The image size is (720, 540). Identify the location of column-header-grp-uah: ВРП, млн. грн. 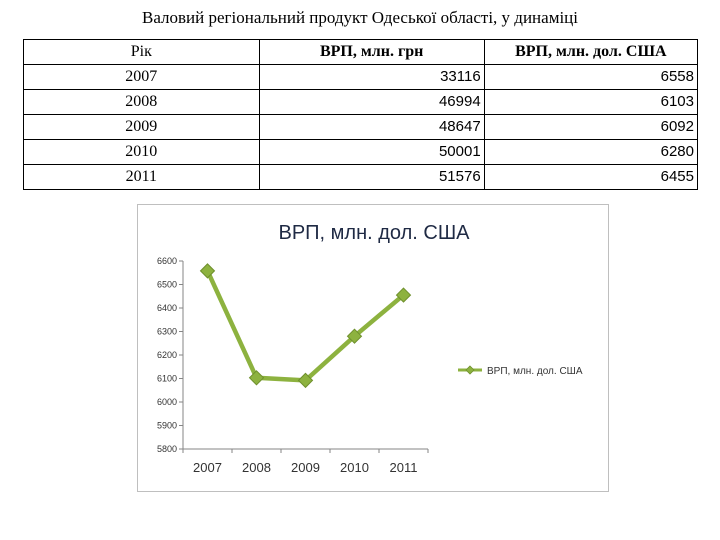
(371, 52).